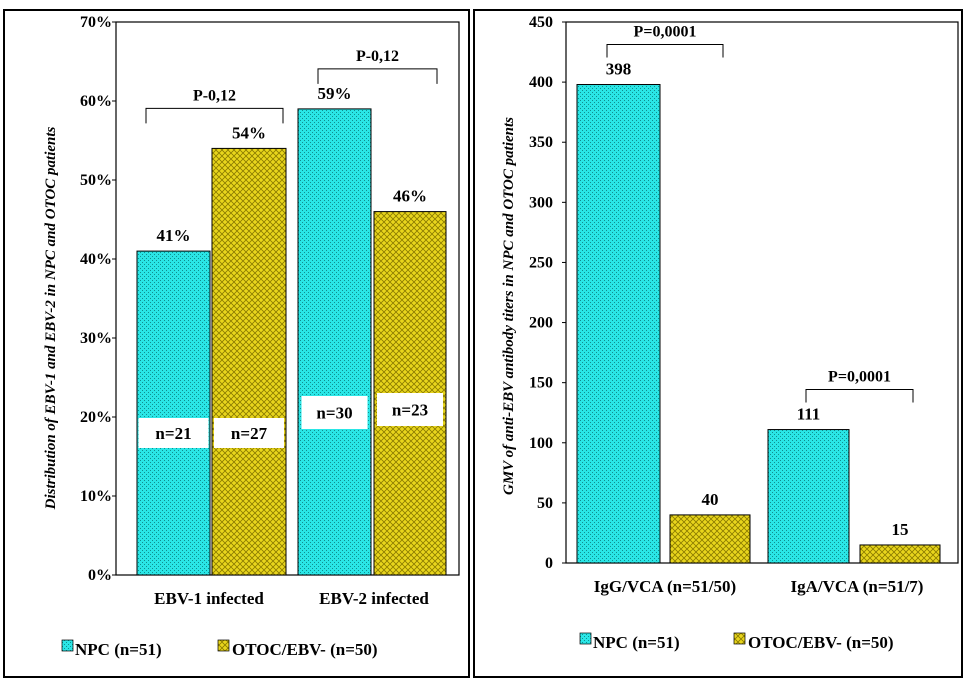 The width and height of the screenshot is (968, 687). I want to click on y-tick-label: 0%, so click(100, 575).